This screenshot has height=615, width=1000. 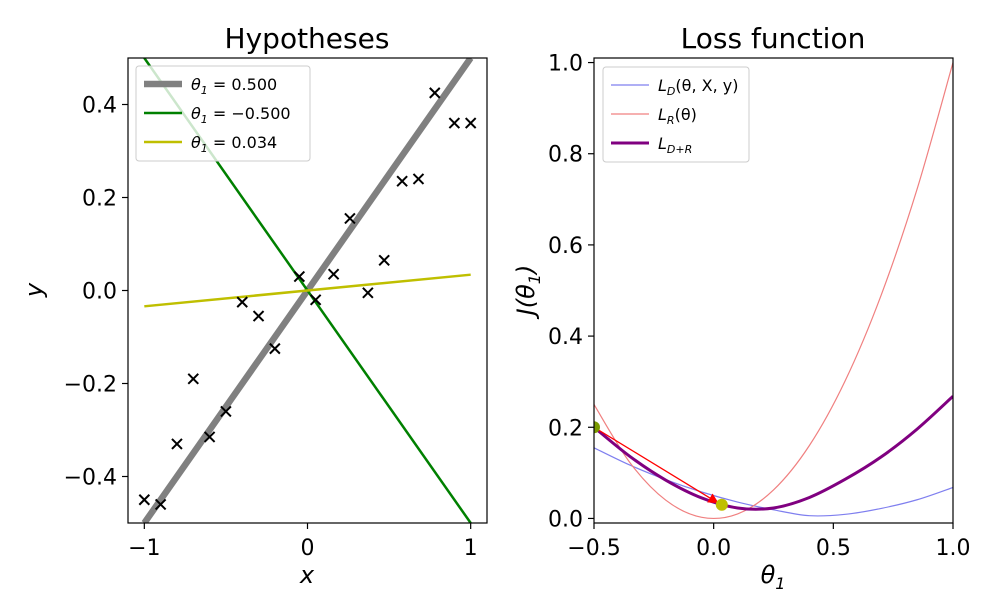 What do you see at coordinates (308, 548) in the screenshot?
I see `hypotheses-xtick-label: 0` at bounding box center [308, 548].